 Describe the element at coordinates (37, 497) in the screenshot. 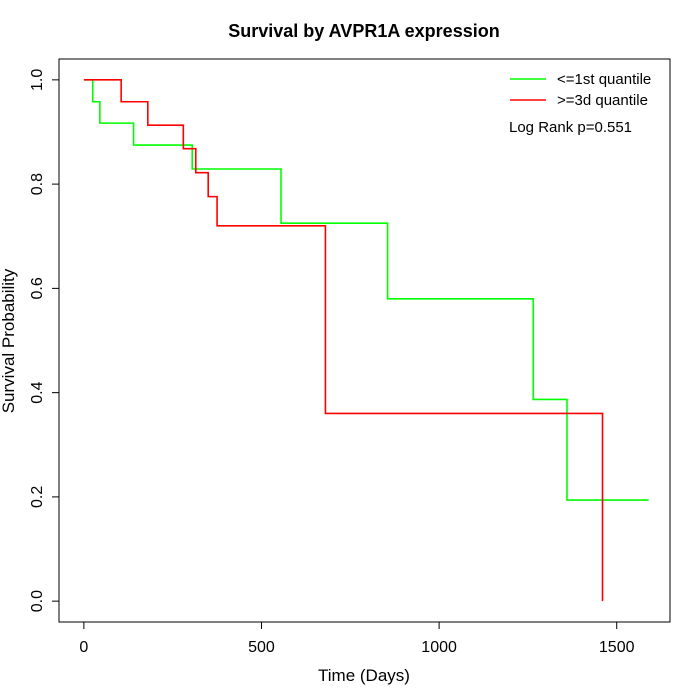

I see `y-tick-label: 0.2` at that location.